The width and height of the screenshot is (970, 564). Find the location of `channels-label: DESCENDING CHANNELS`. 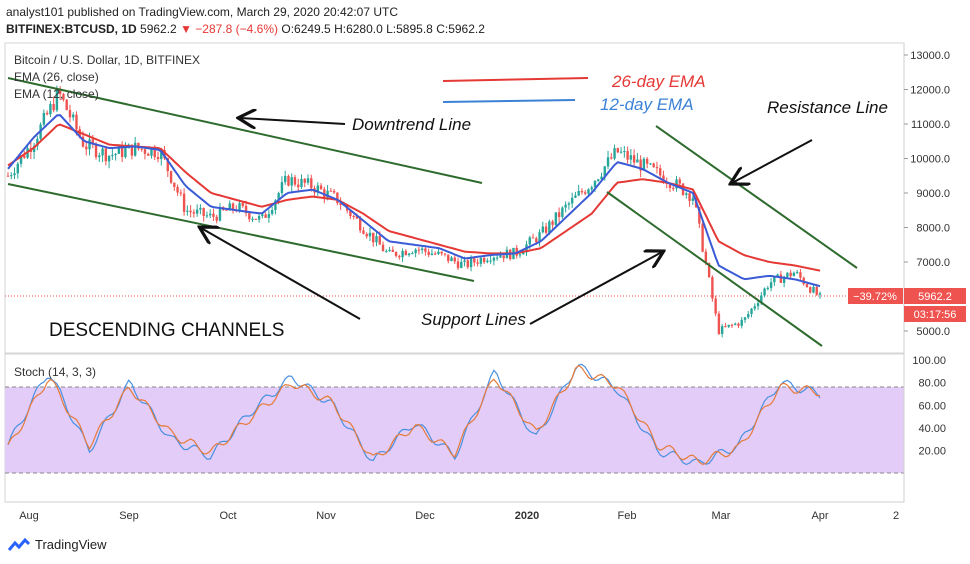

channels-label: DESCENDING CHANNELS is located at coordinates (166, 330).